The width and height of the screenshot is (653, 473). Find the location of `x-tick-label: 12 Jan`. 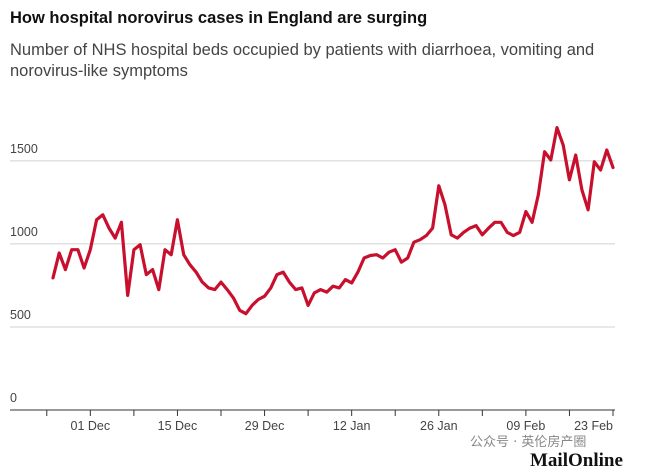

x-tick-label: 12 Jan is located at coordinates (352, 426).